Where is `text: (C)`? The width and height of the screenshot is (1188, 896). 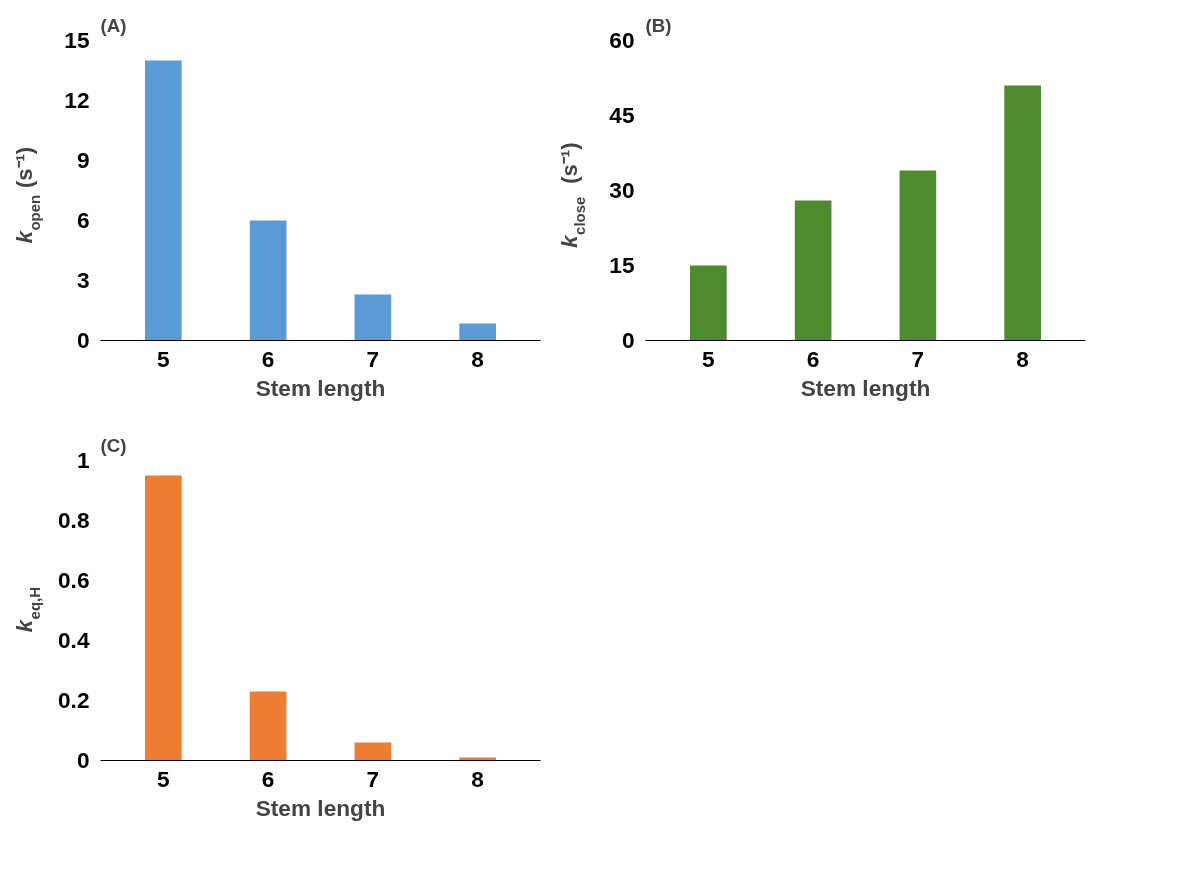
text: (C) is located at coordinates (113, 445).